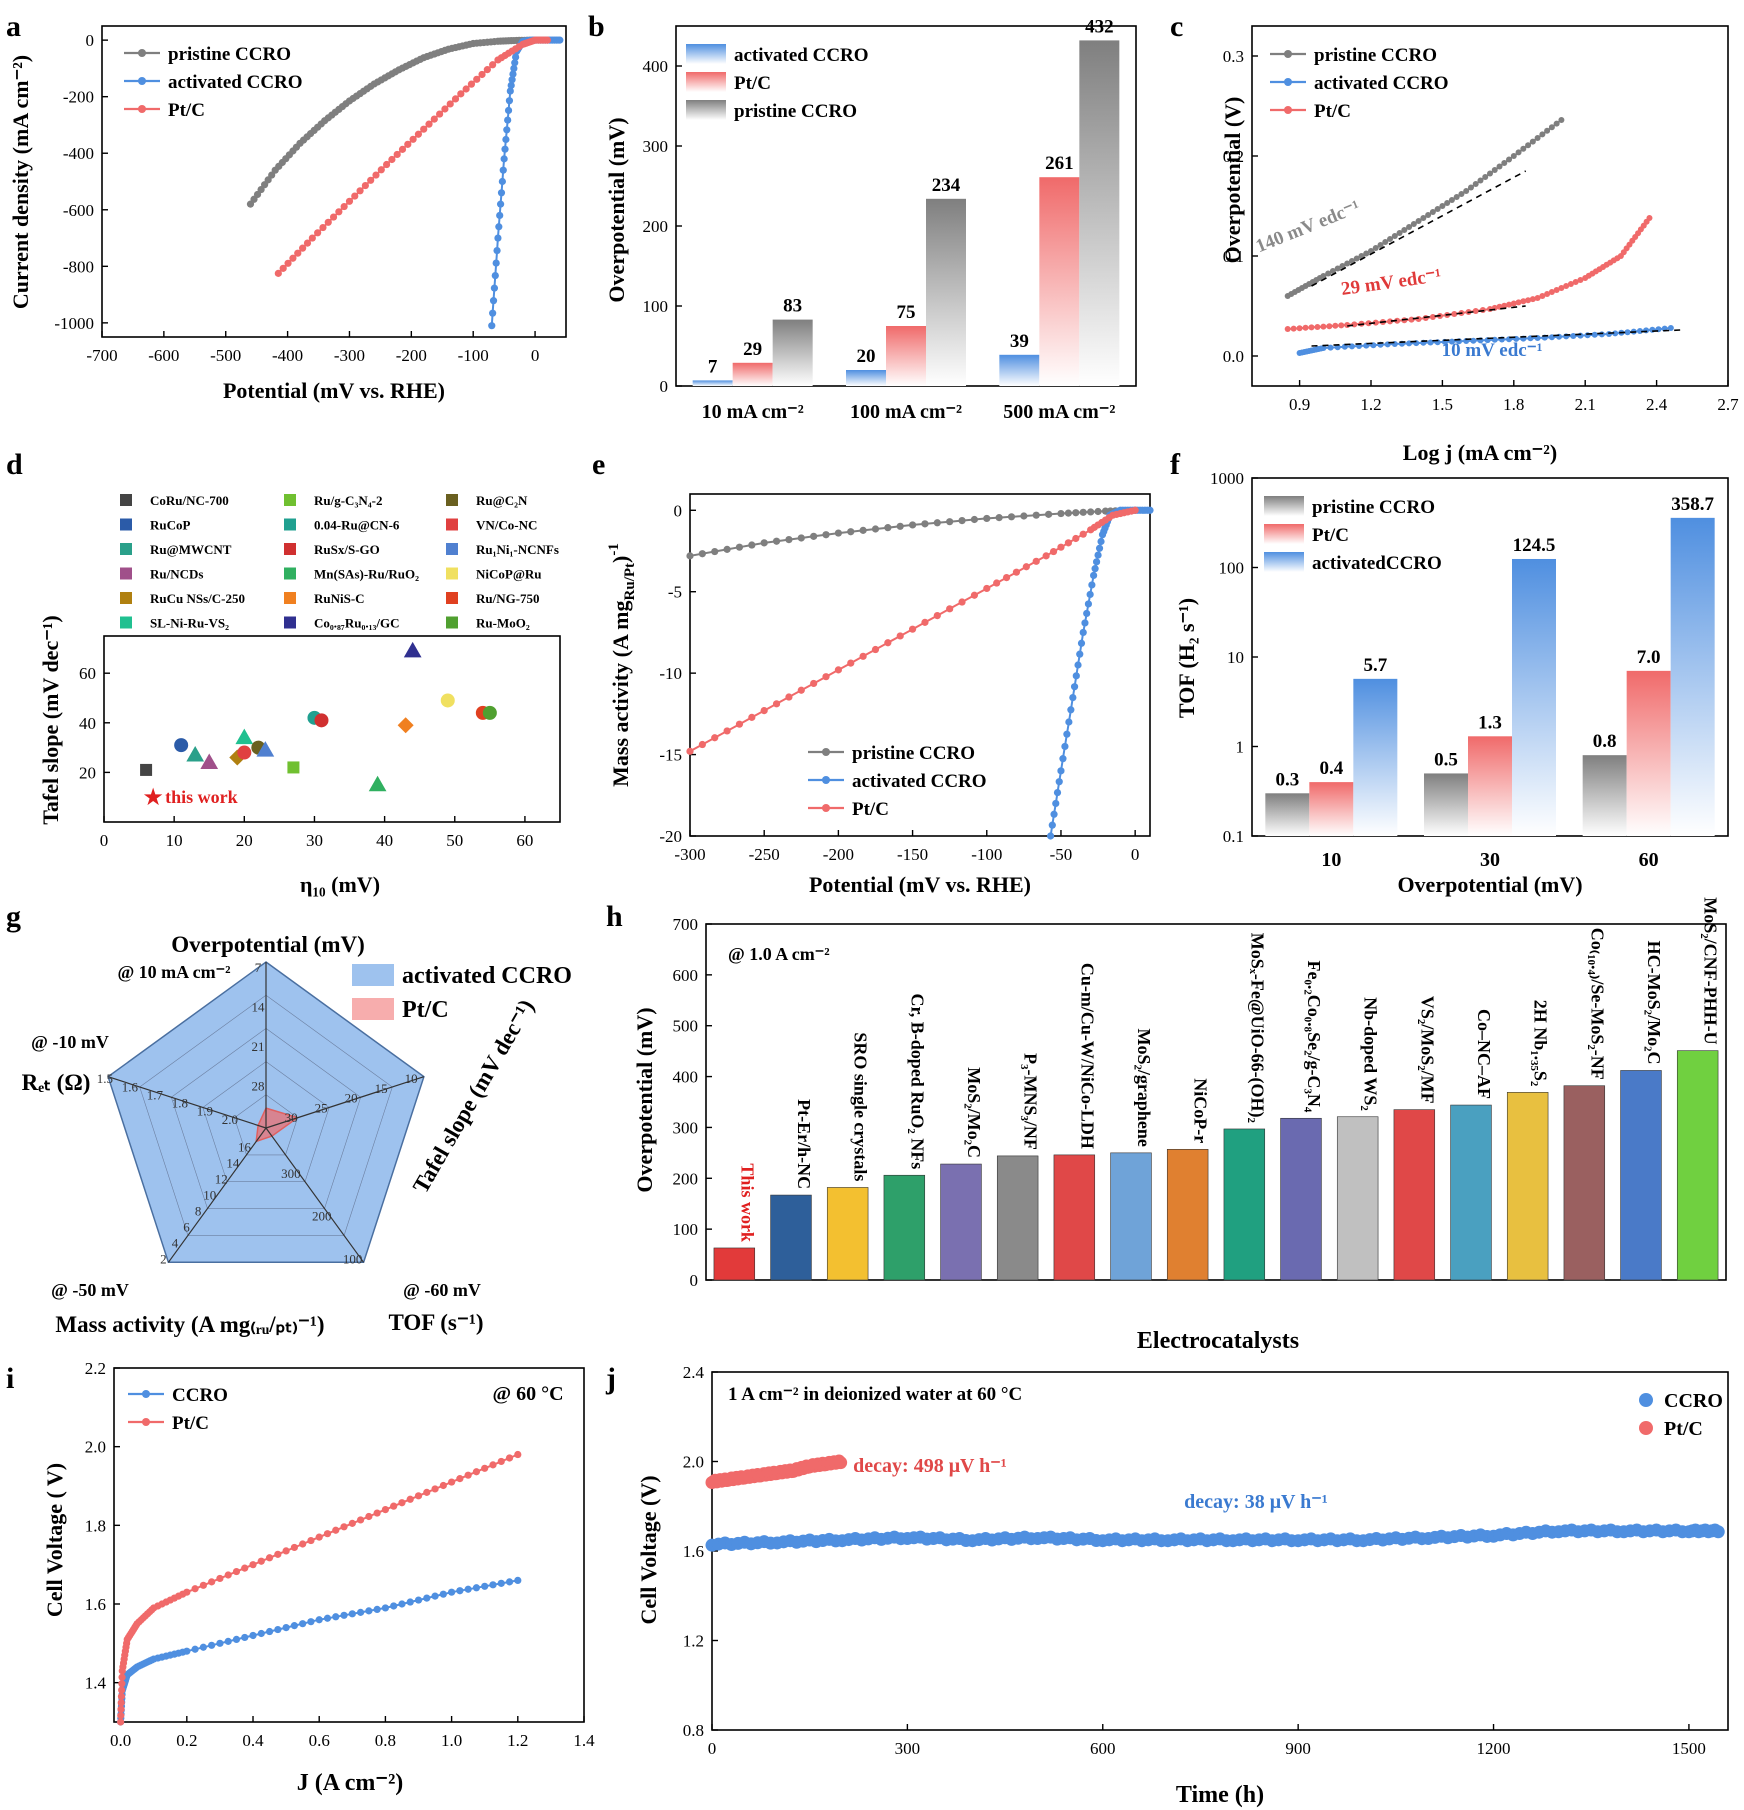 Image resolution: width=1744 pixels, height=1810 pixels. What do you see at coordinates (120, 1740) in the screenshot?
I see `x-tick-label: 0.0` at bounding box center [120, 1740].